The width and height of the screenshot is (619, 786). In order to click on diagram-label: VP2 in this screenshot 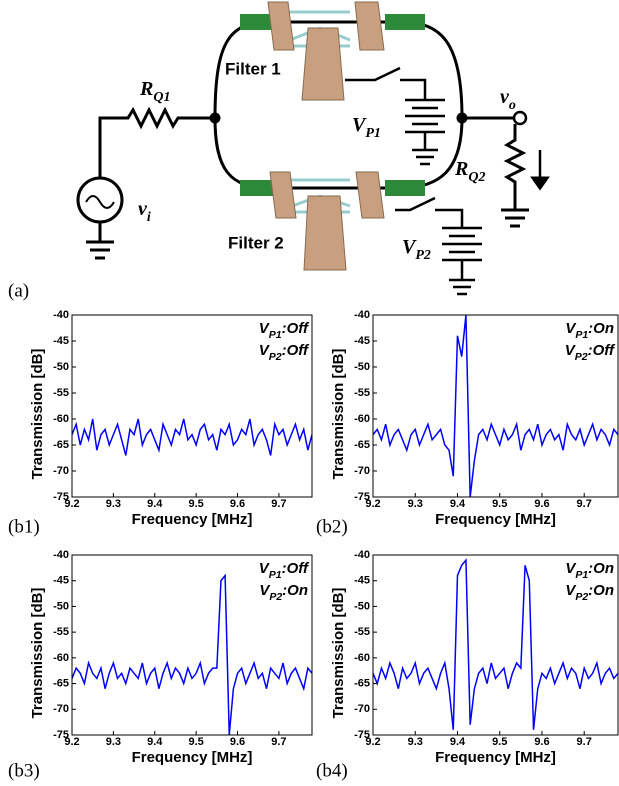, I will do `click(416, 249)`.